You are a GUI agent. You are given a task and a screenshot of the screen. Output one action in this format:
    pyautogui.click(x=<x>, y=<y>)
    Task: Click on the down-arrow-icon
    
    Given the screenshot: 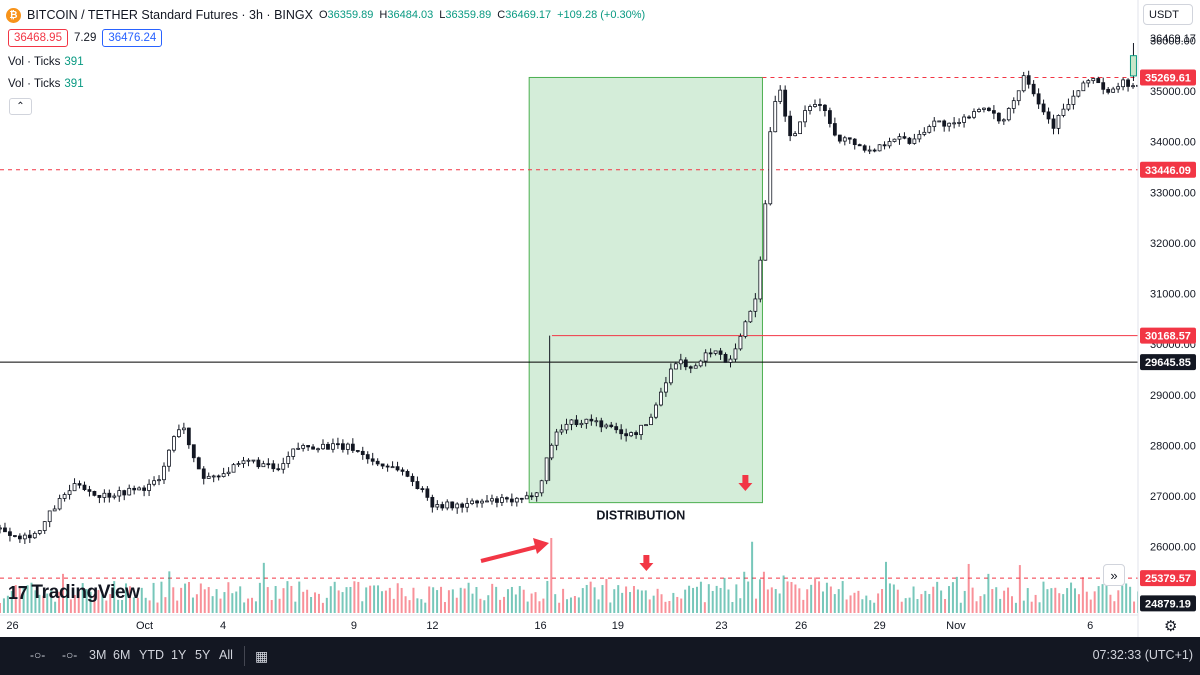 What is the action you would take?
    pyautogui.click(x=646, y=567)
    